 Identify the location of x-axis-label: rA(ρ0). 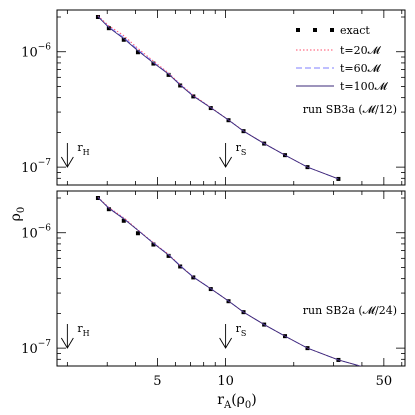
(236, 401).